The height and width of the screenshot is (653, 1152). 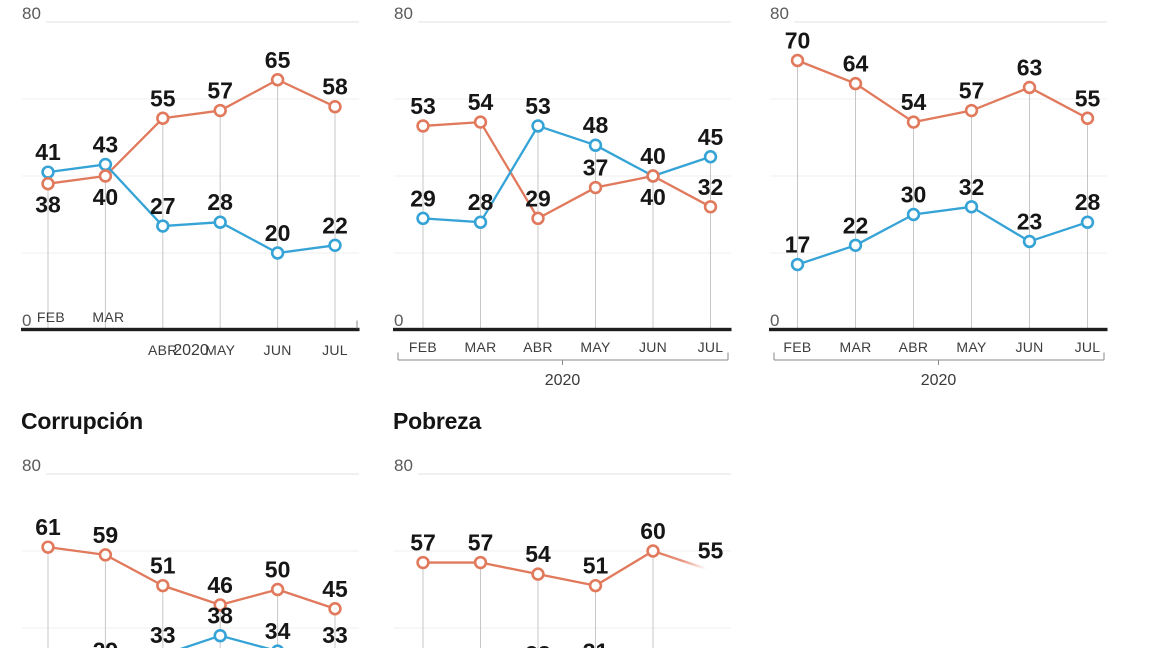 I want to click on value-label-blue-may: 31, so click(x=596, y=643).